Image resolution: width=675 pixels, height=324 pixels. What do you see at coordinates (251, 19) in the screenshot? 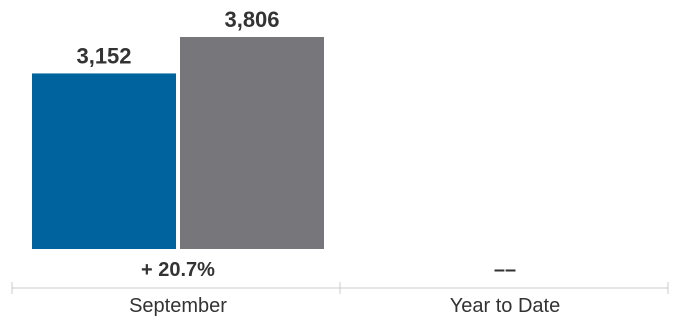
I see `value-label-september-1: 3,806` at bounding box center [251, 19].